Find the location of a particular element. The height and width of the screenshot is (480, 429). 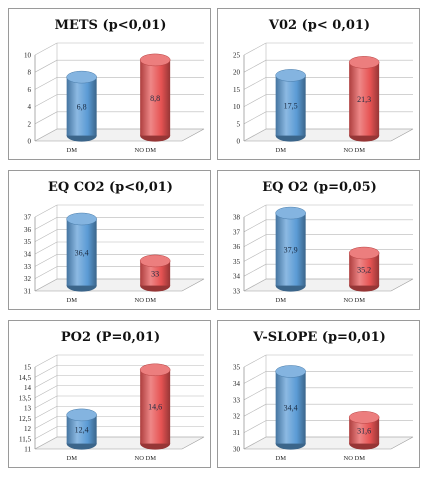

chart-mets: METS (p<0,01) 0 2 4 6 8 10 6,8 DM 8,8 NO DM is located at coordinates (114, 86).